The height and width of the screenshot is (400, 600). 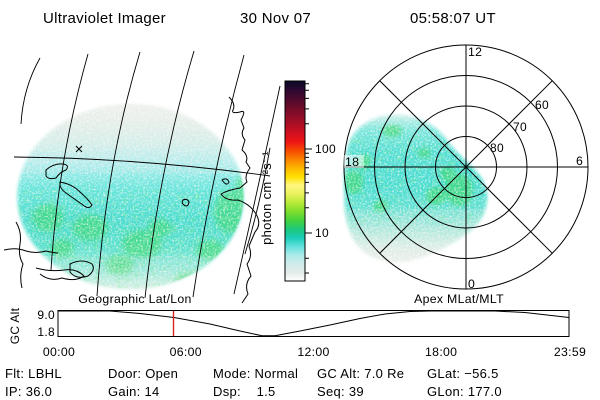 What do you see at coordinates (275, 18) in the screenshot?
I see `header-date: 30 Nov 07` at bounding box center [275, 18].